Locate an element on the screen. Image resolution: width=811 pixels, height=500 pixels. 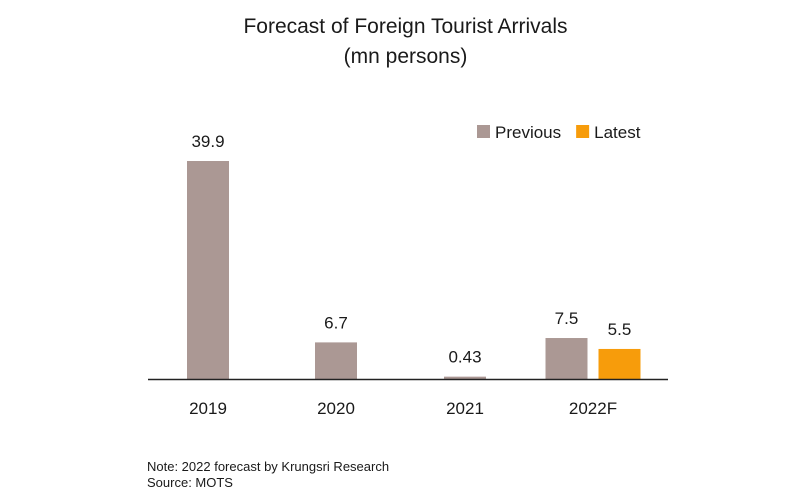
data-label-latest-2022f: 5.5 is located at coordinates (620, 329).